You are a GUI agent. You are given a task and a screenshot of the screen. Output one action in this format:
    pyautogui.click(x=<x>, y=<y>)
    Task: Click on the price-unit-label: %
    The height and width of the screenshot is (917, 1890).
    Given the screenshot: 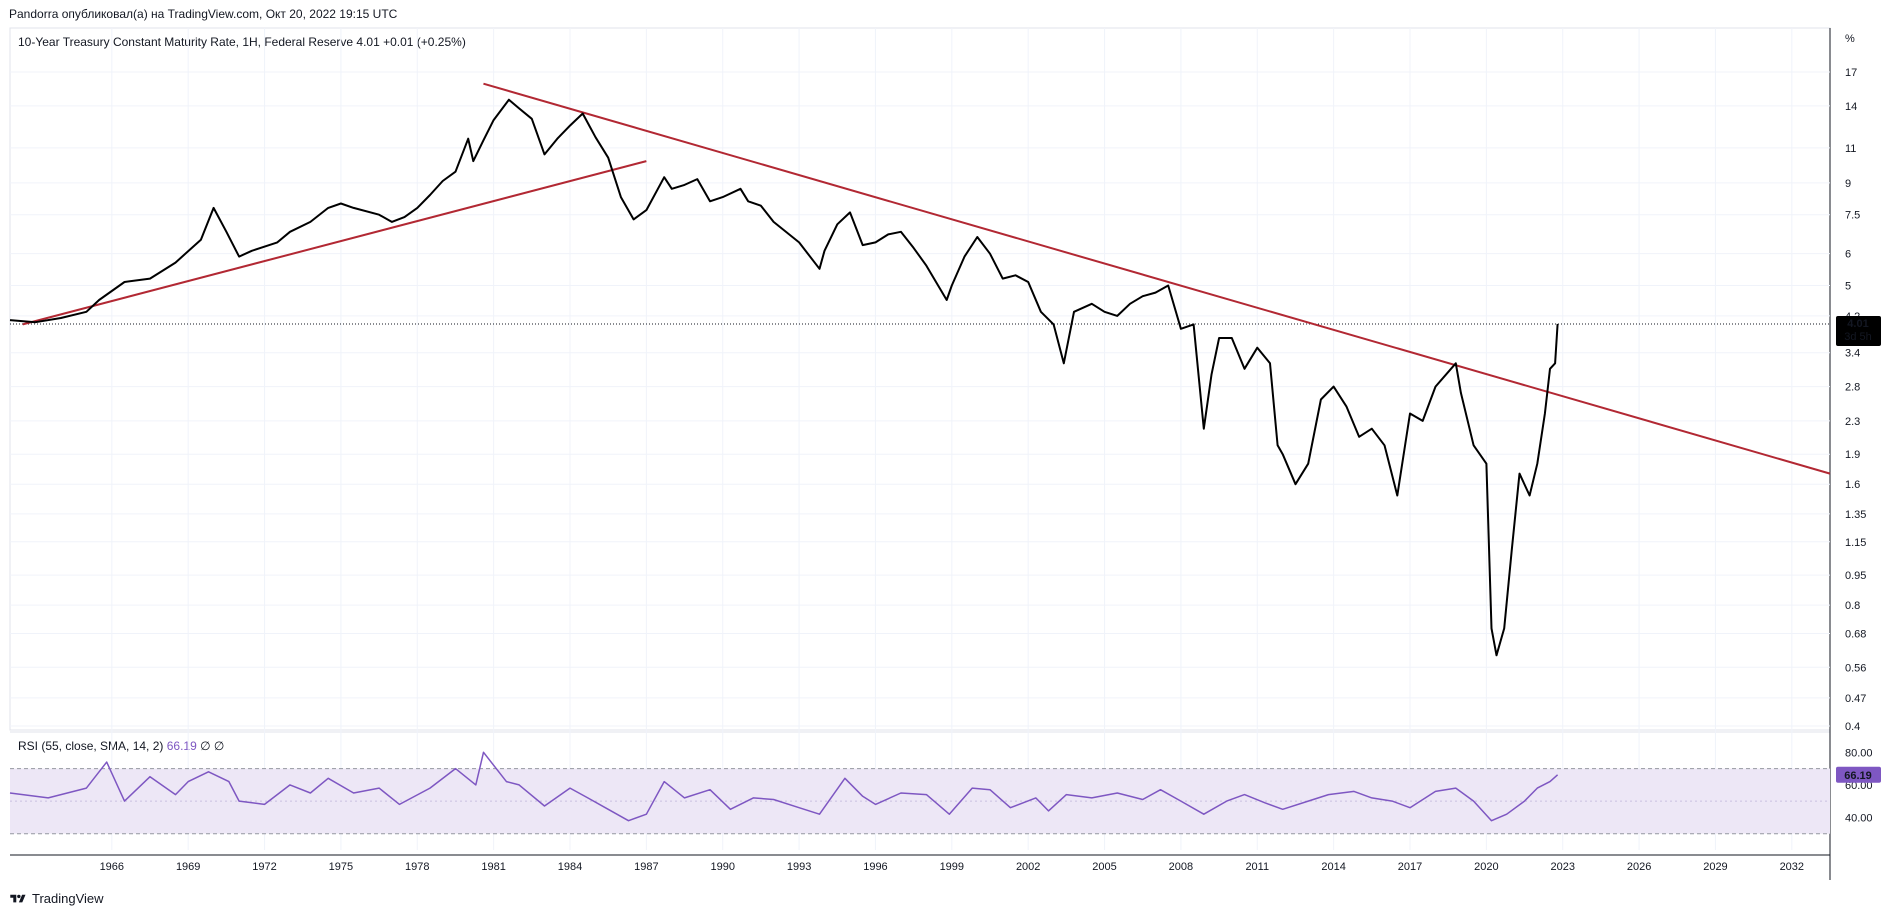 What is the action you would take?
    pyautogui.click(x=1850, y=39)
    